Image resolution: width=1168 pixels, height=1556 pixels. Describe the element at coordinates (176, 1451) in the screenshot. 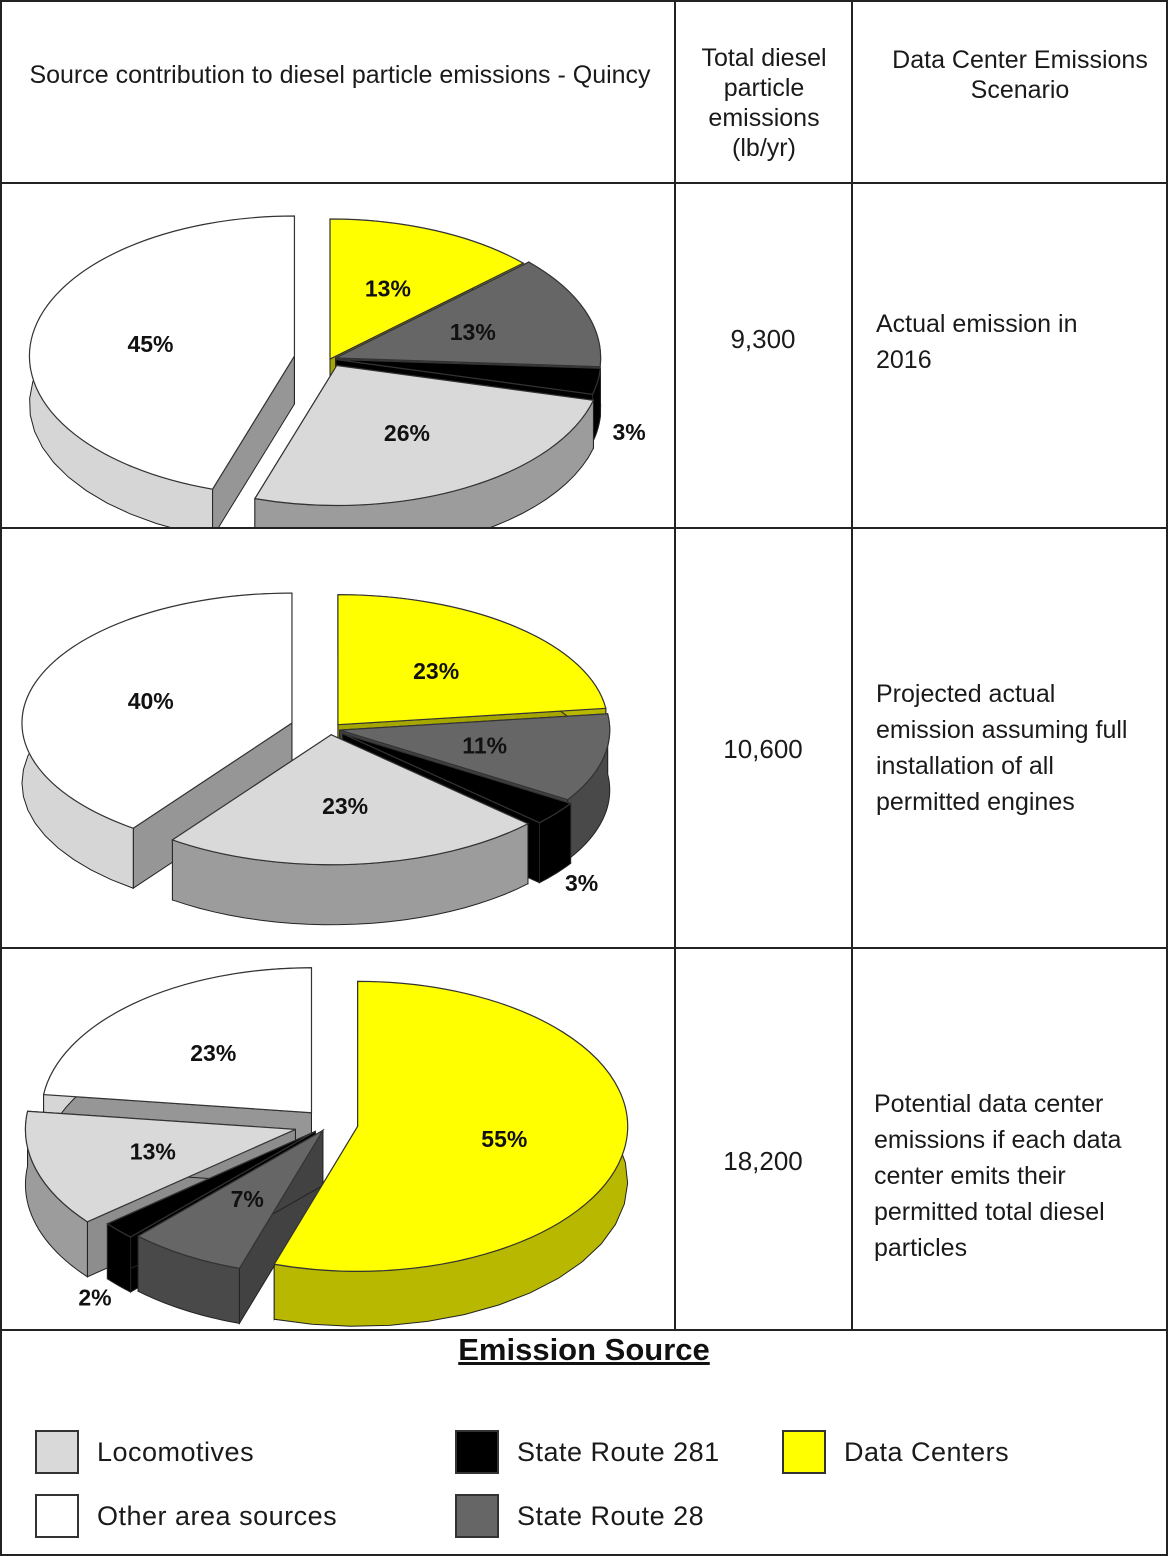

I see `legend-label: Locomotives` at that location.